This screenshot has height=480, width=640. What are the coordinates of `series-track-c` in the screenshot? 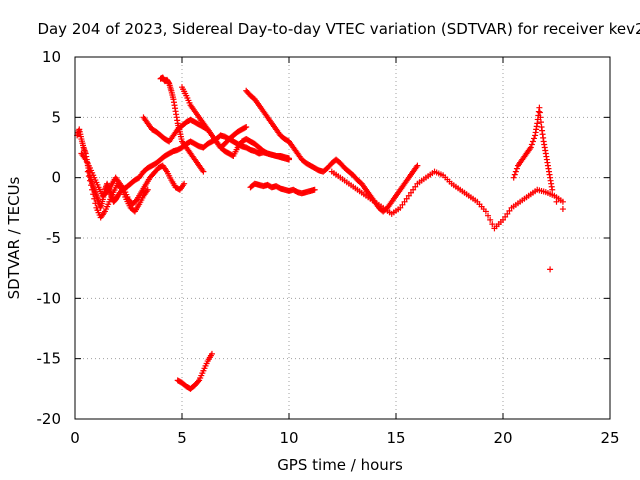 It's located at (117, 194).